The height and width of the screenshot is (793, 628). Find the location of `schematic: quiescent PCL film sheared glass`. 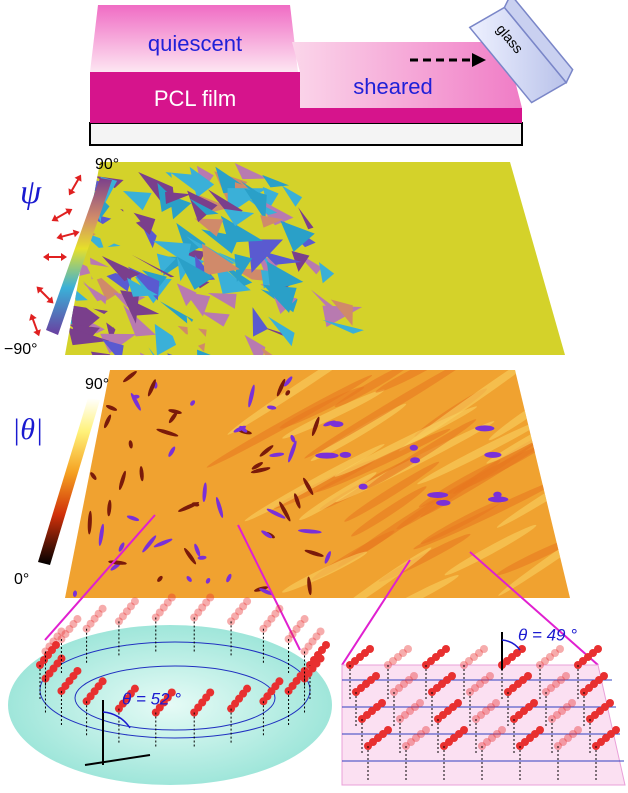

schematic: quiescent PCL film sheared glass is located at coordinates (331, 73).